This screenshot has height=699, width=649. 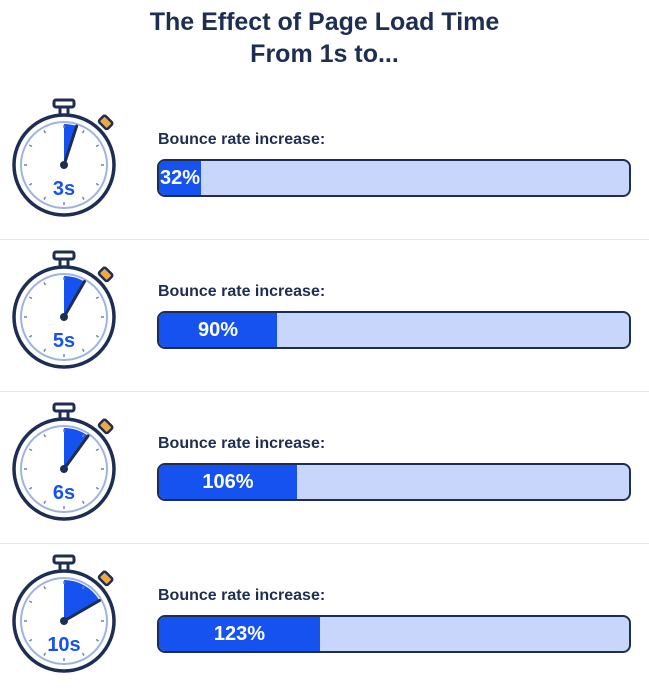 What do you see at coordinates (64, 341) in the screenshot?
I see `stopwatch-time: 5s` at bounding box center [64, 341].